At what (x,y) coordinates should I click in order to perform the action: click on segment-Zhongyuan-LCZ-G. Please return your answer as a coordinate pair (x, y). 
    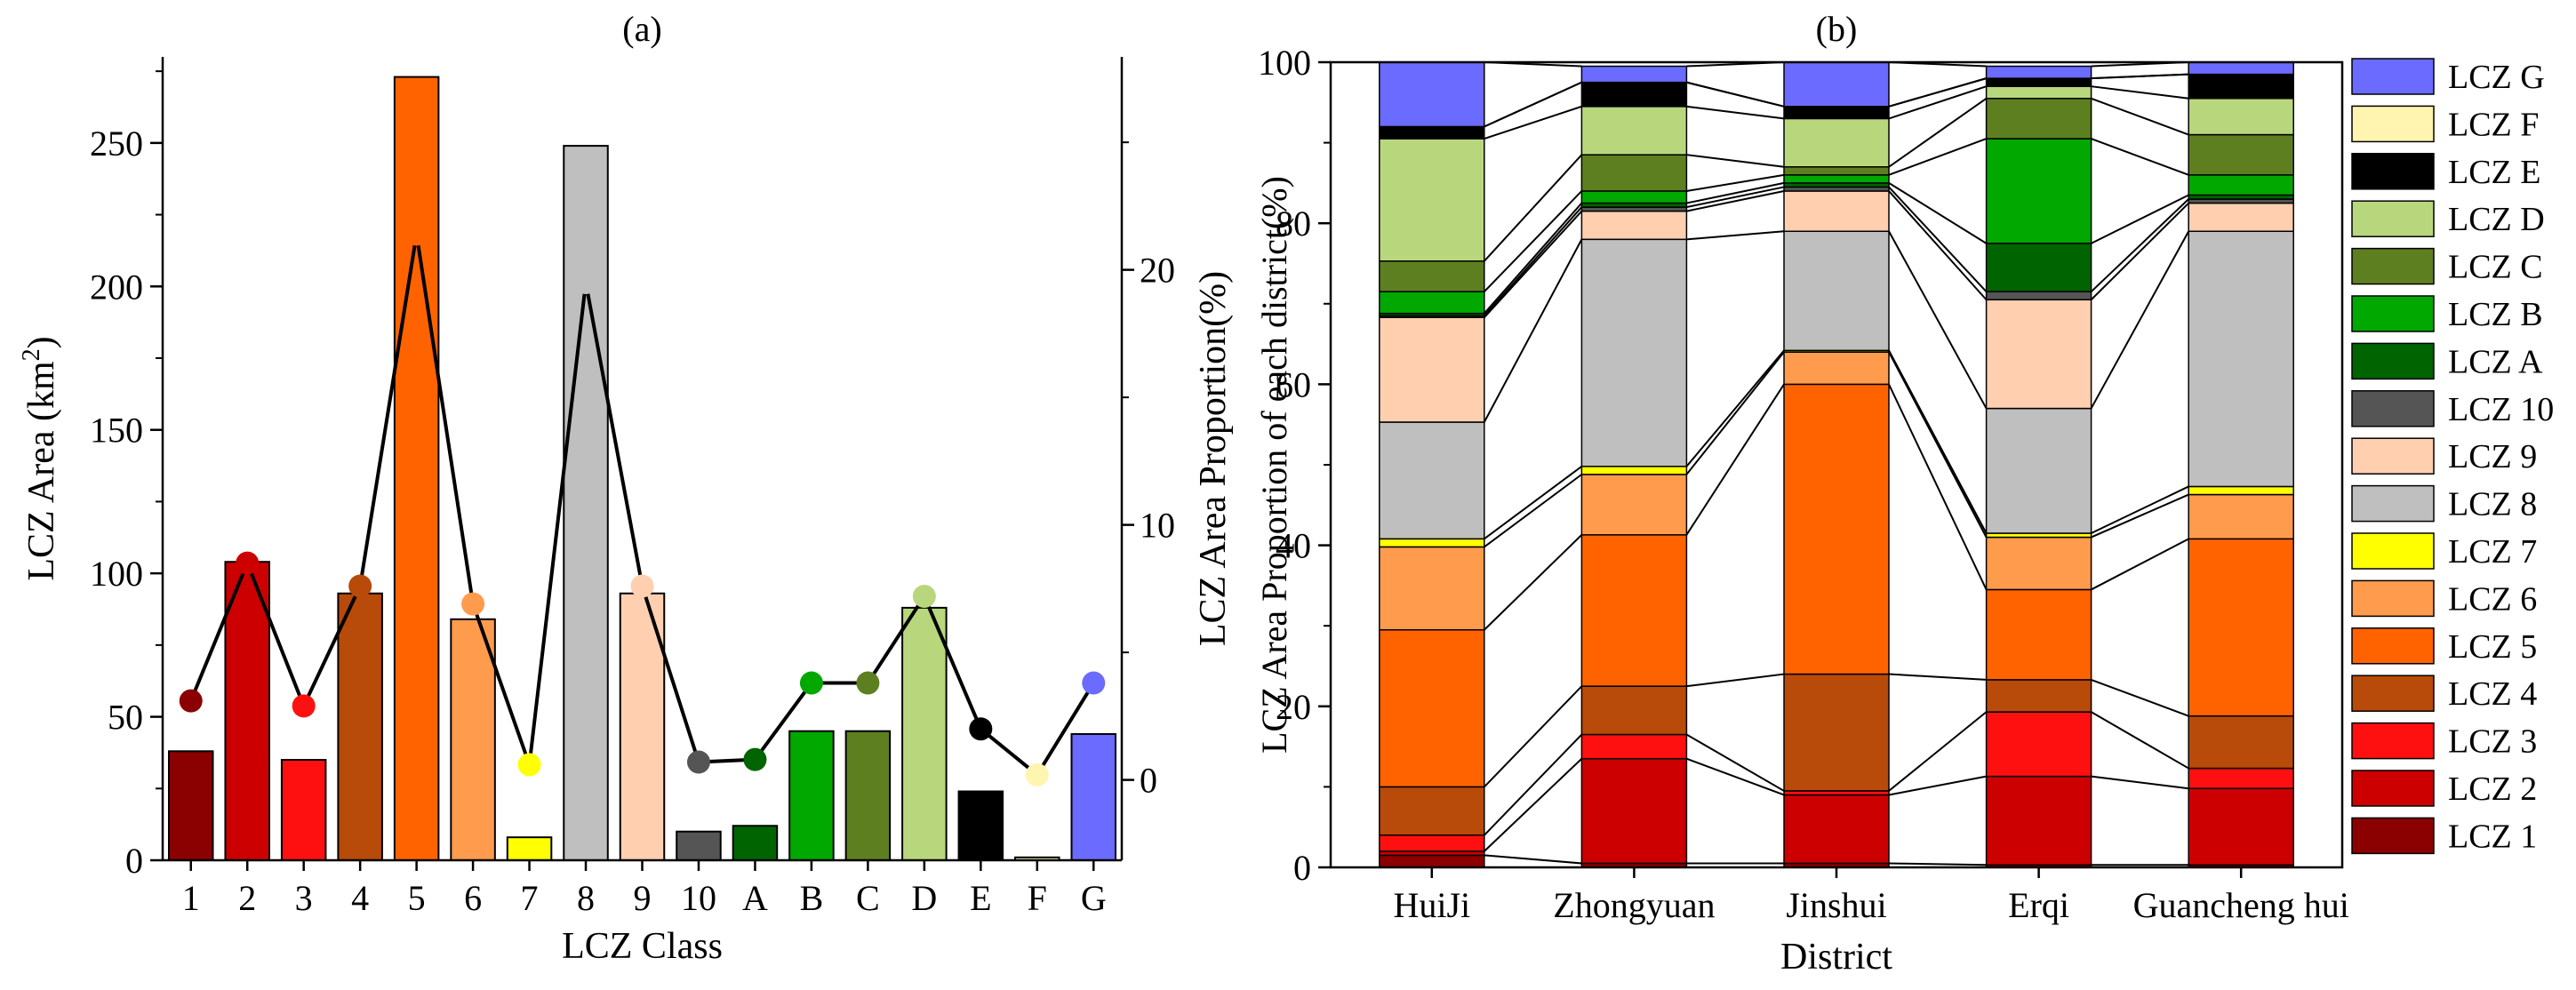
    Looking at the image, I should click on (1634, 74).